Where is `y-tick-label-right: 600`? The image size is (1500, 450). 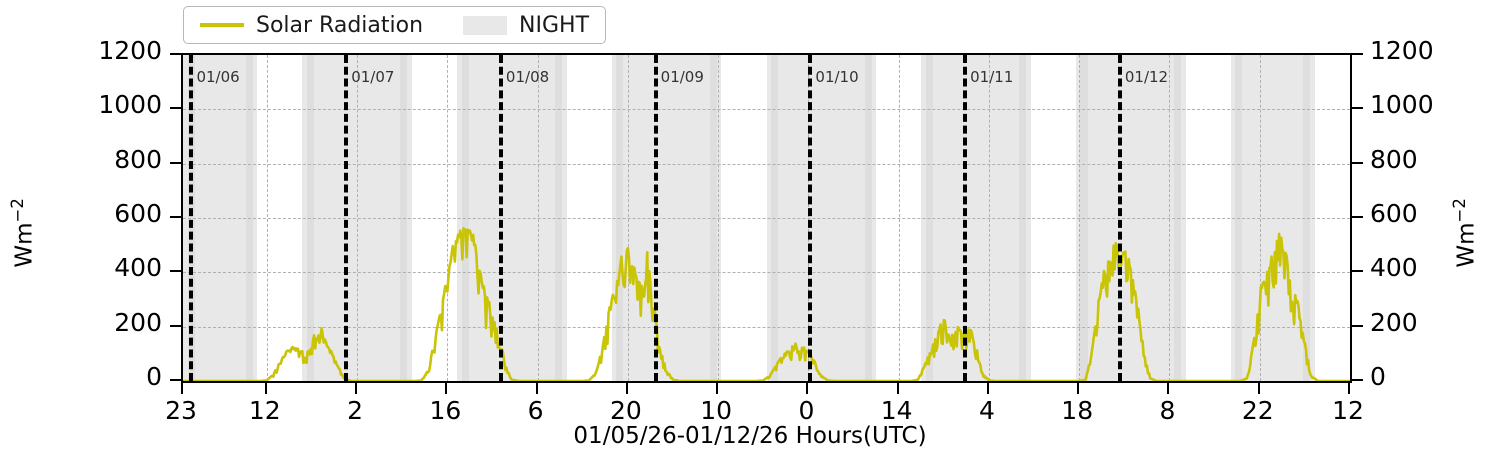
y-tick-label-right: 600 is located at coordinates (1394, 213).